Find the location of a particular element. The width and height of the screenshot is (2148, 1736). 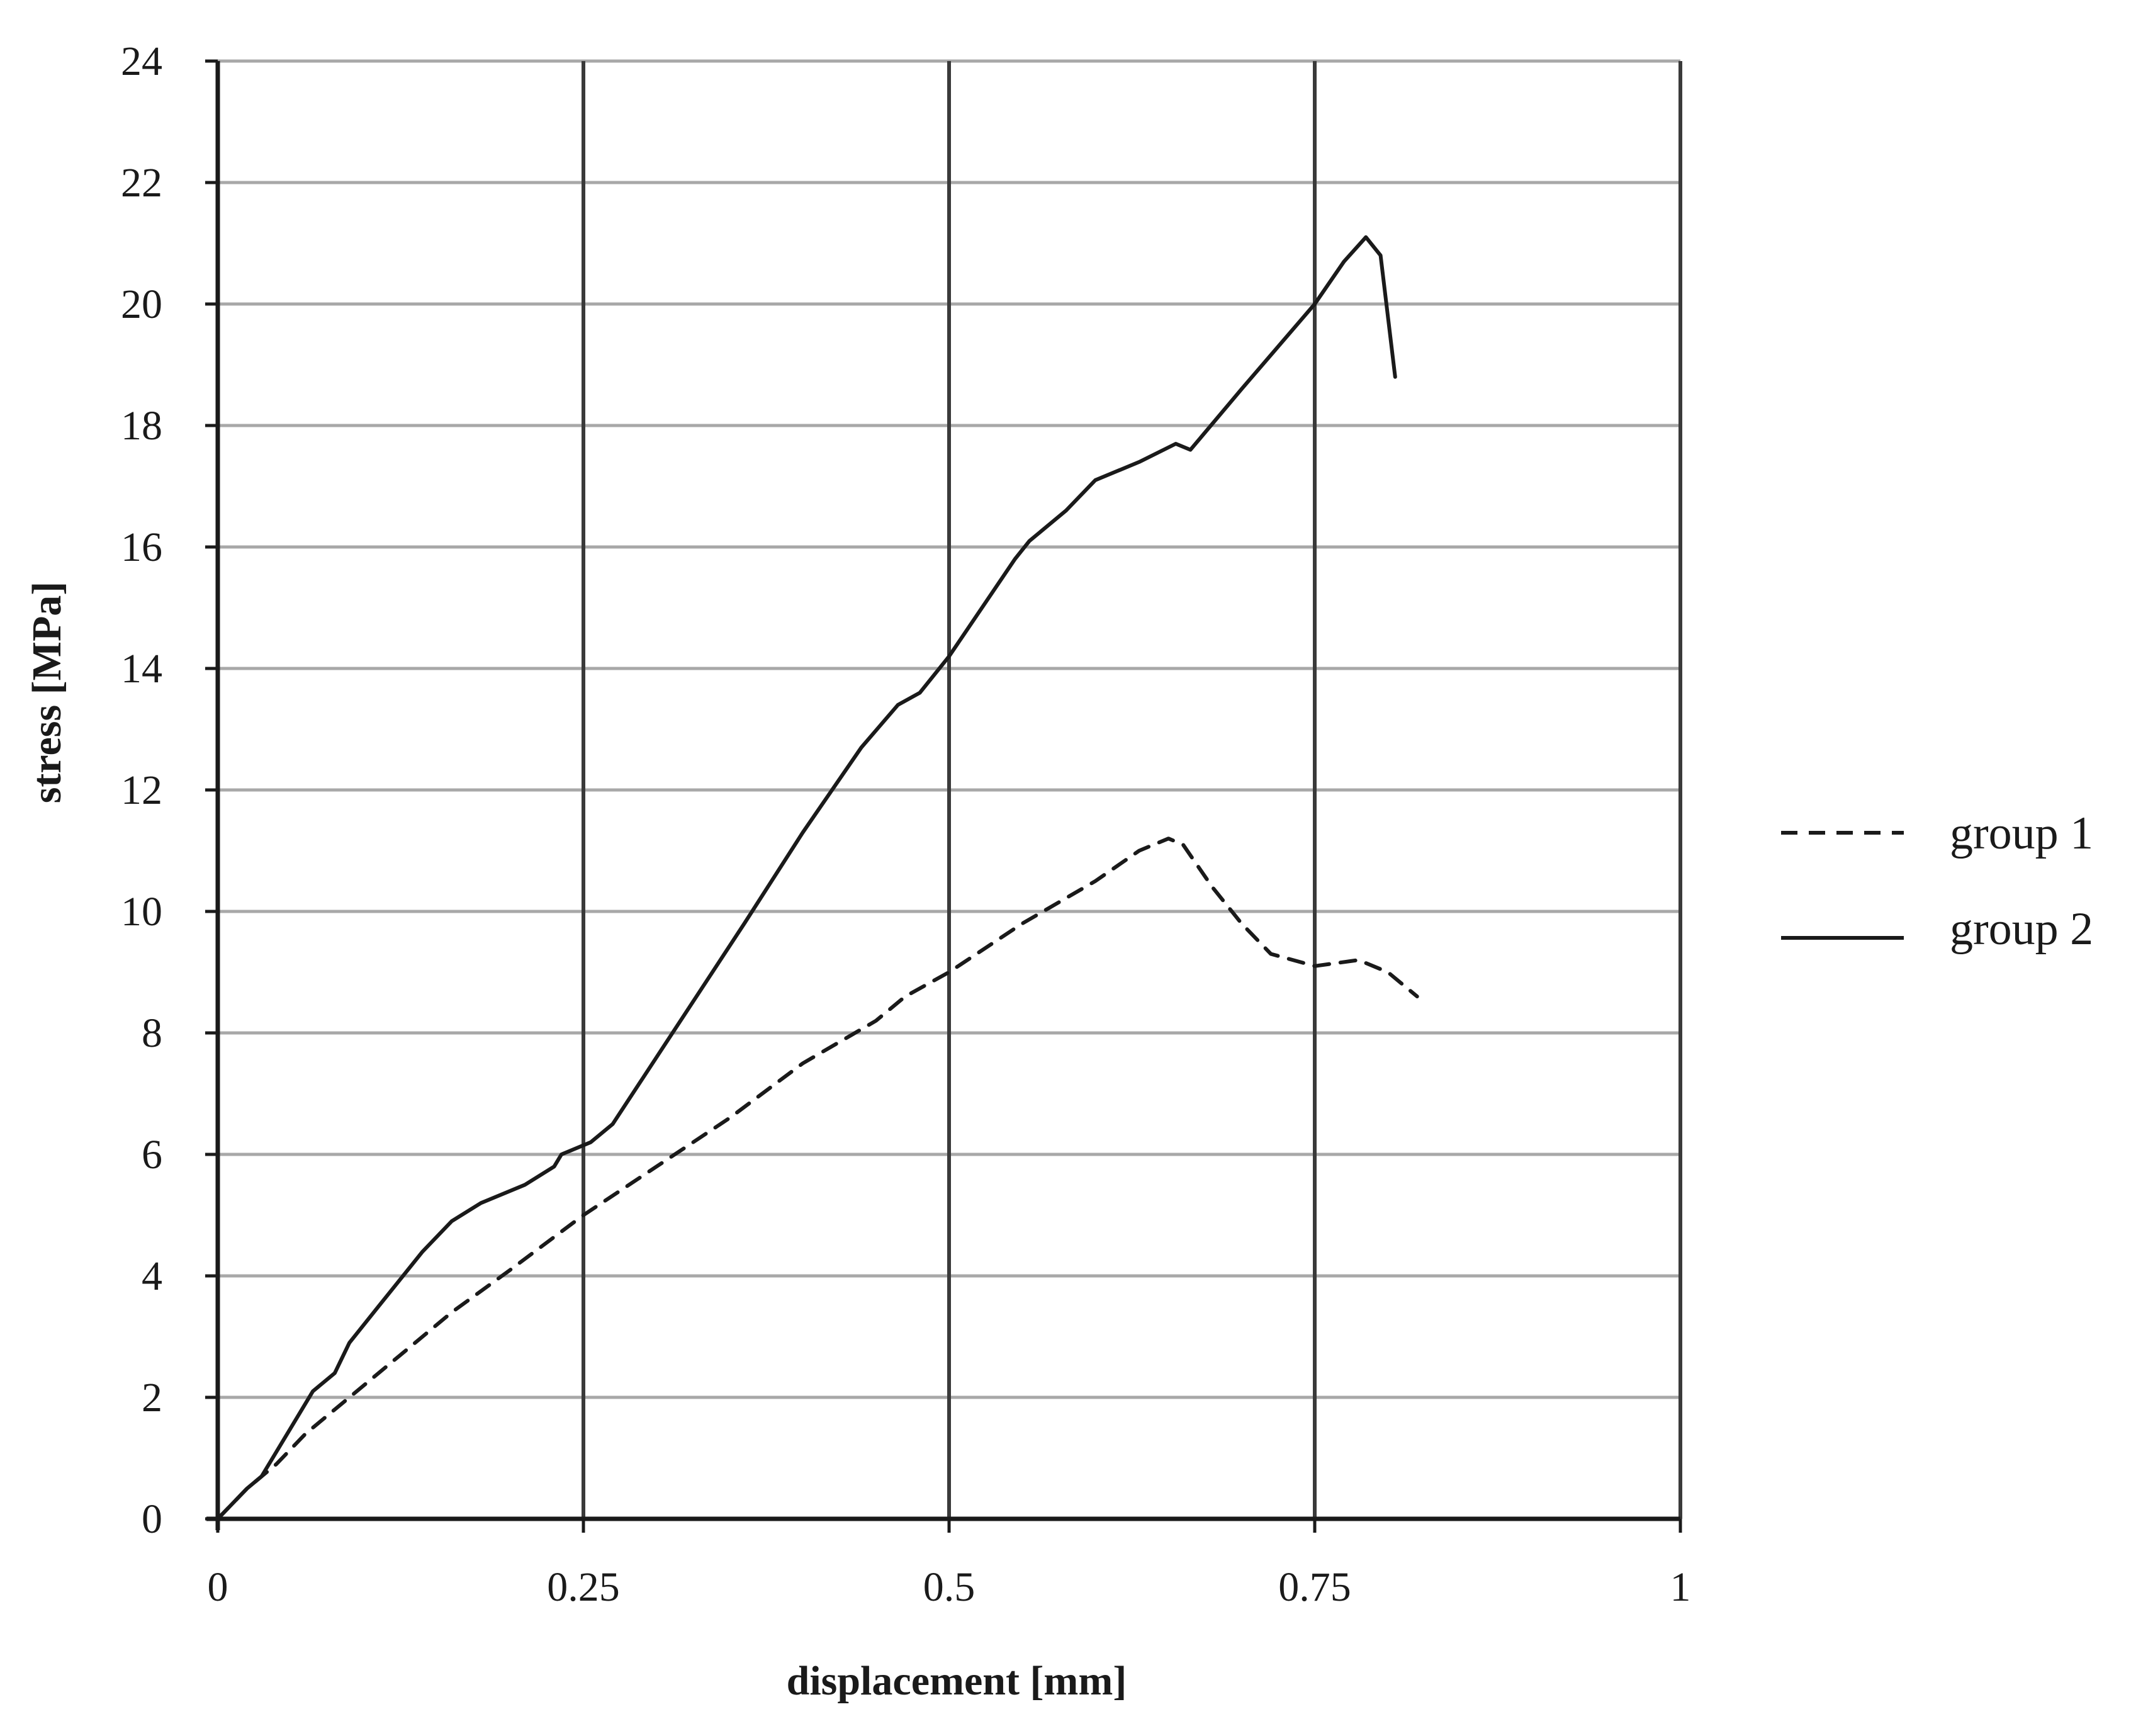

y-tick-label-8: 16 is located at coordinates (141, 547).